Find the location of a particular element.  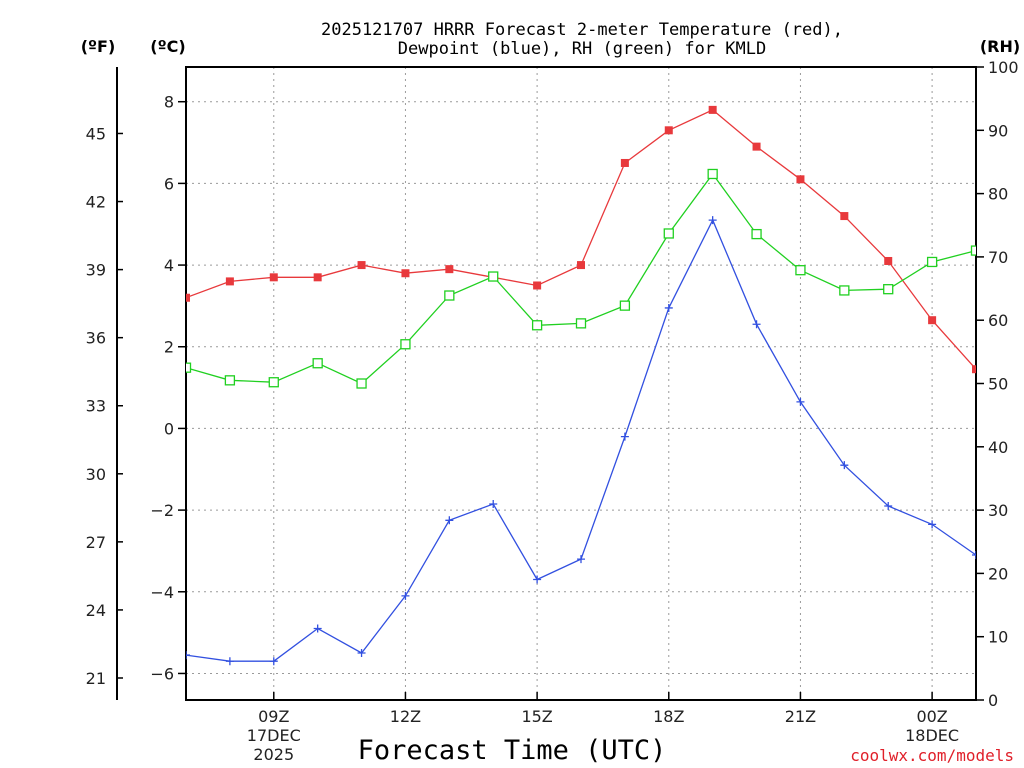

rh-tick-label: 10 is located at coordinates (998, 637).